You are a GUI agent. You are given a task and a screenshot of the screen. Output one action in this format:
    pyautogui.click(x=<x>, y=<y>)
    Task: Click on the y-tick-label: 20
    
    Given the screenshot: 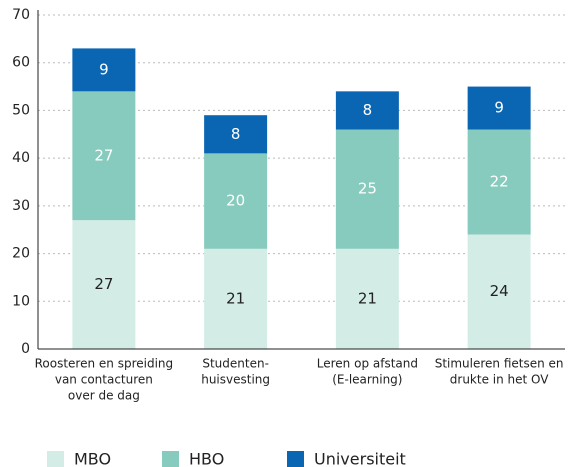 What is the action you would take?
    pyautogui.click(x=21, y=254)
    